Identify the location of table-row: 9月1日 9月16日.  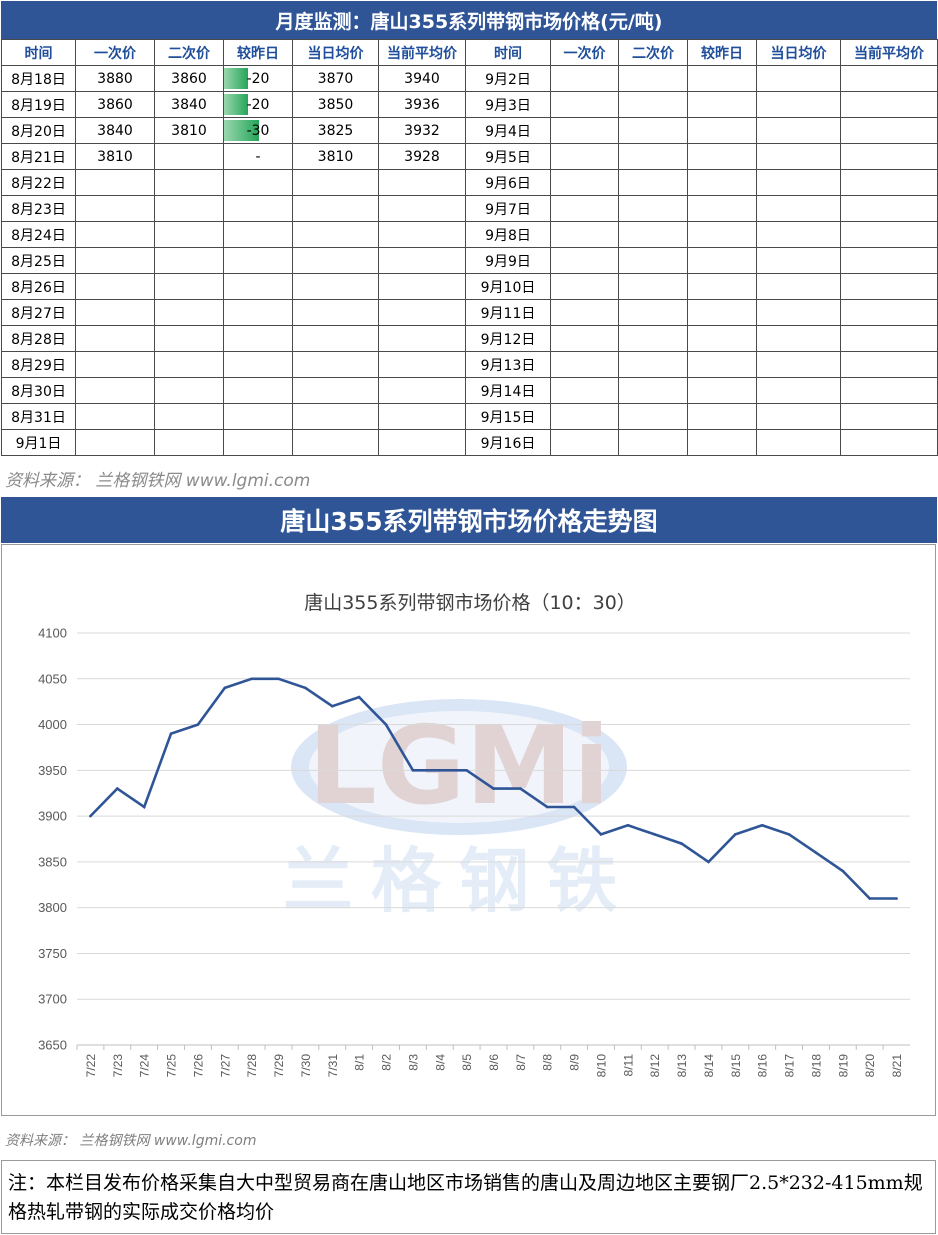
(469, 442).